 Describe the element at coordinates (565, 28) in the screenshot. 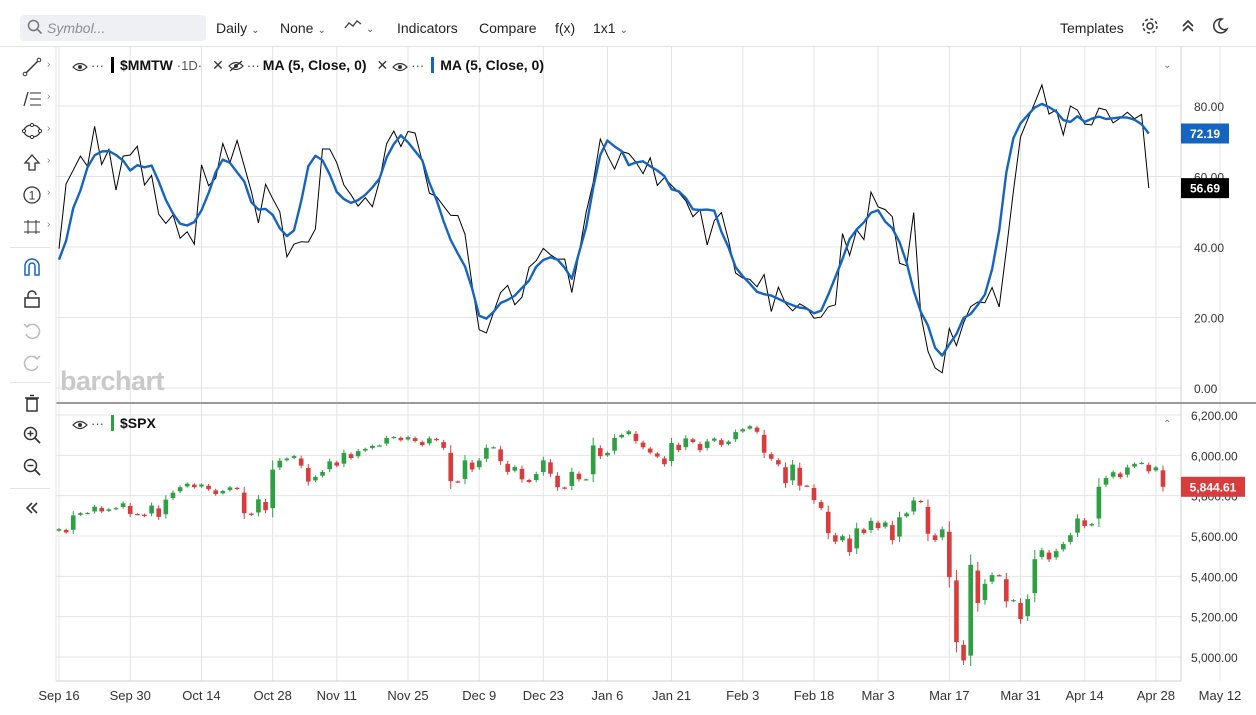

I see `fx-button: f(x)` at that location.